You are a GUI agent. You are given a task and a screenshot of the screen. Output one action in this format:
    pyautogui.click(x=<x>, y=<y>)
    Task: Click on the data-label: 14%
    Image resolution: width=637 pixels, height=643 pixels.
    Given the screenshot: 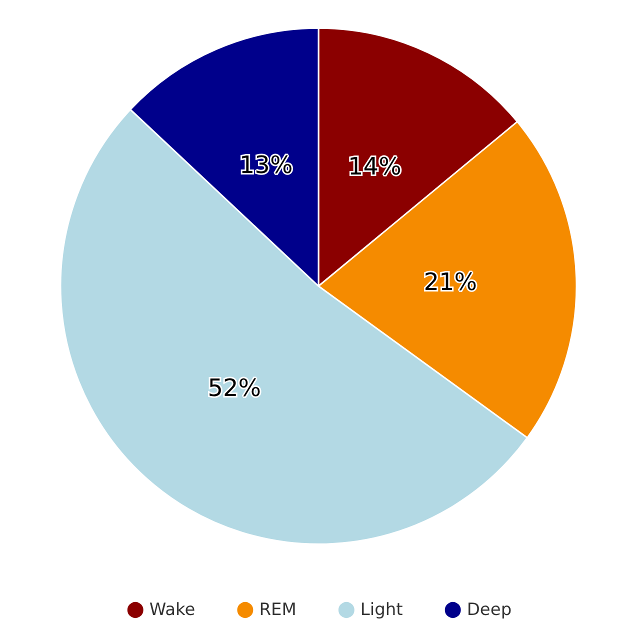 What is the action you would take?
    pyautogui.click(x=375, y=166)
    